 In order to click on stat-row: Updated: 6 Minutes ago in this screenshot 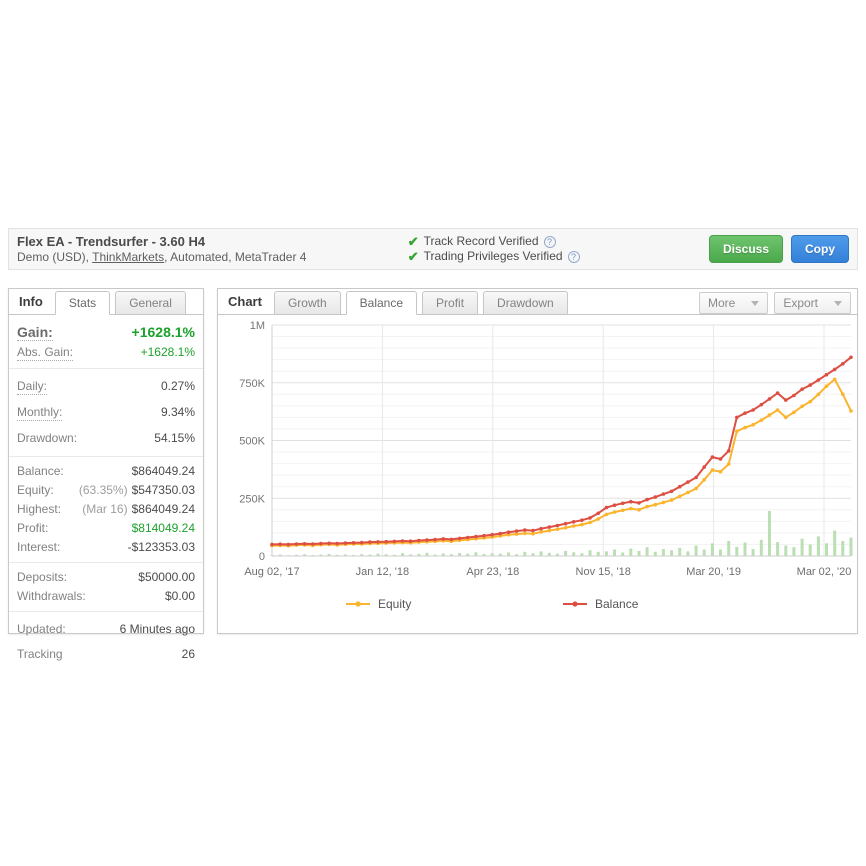, I will do `click(106, 629)`.